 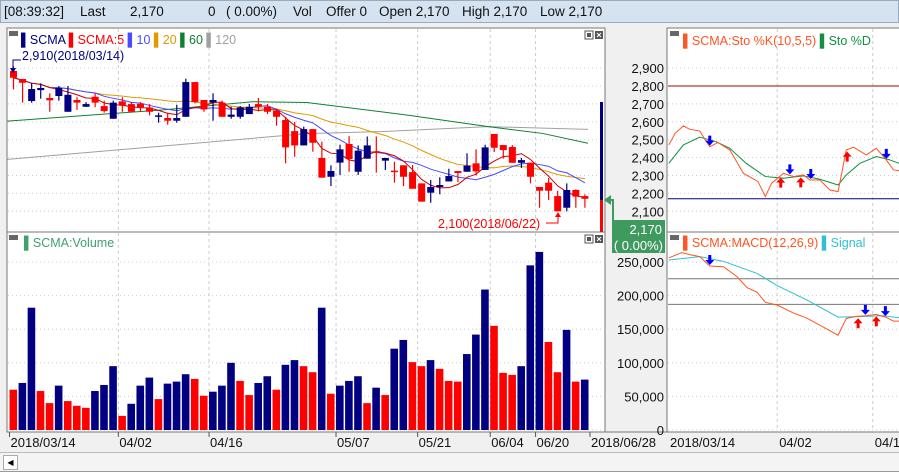 What do you see at coordinates (640, 329) in the screenshot?
I see `volume-tick-label: 150,000` at bounding box center [640, 329].